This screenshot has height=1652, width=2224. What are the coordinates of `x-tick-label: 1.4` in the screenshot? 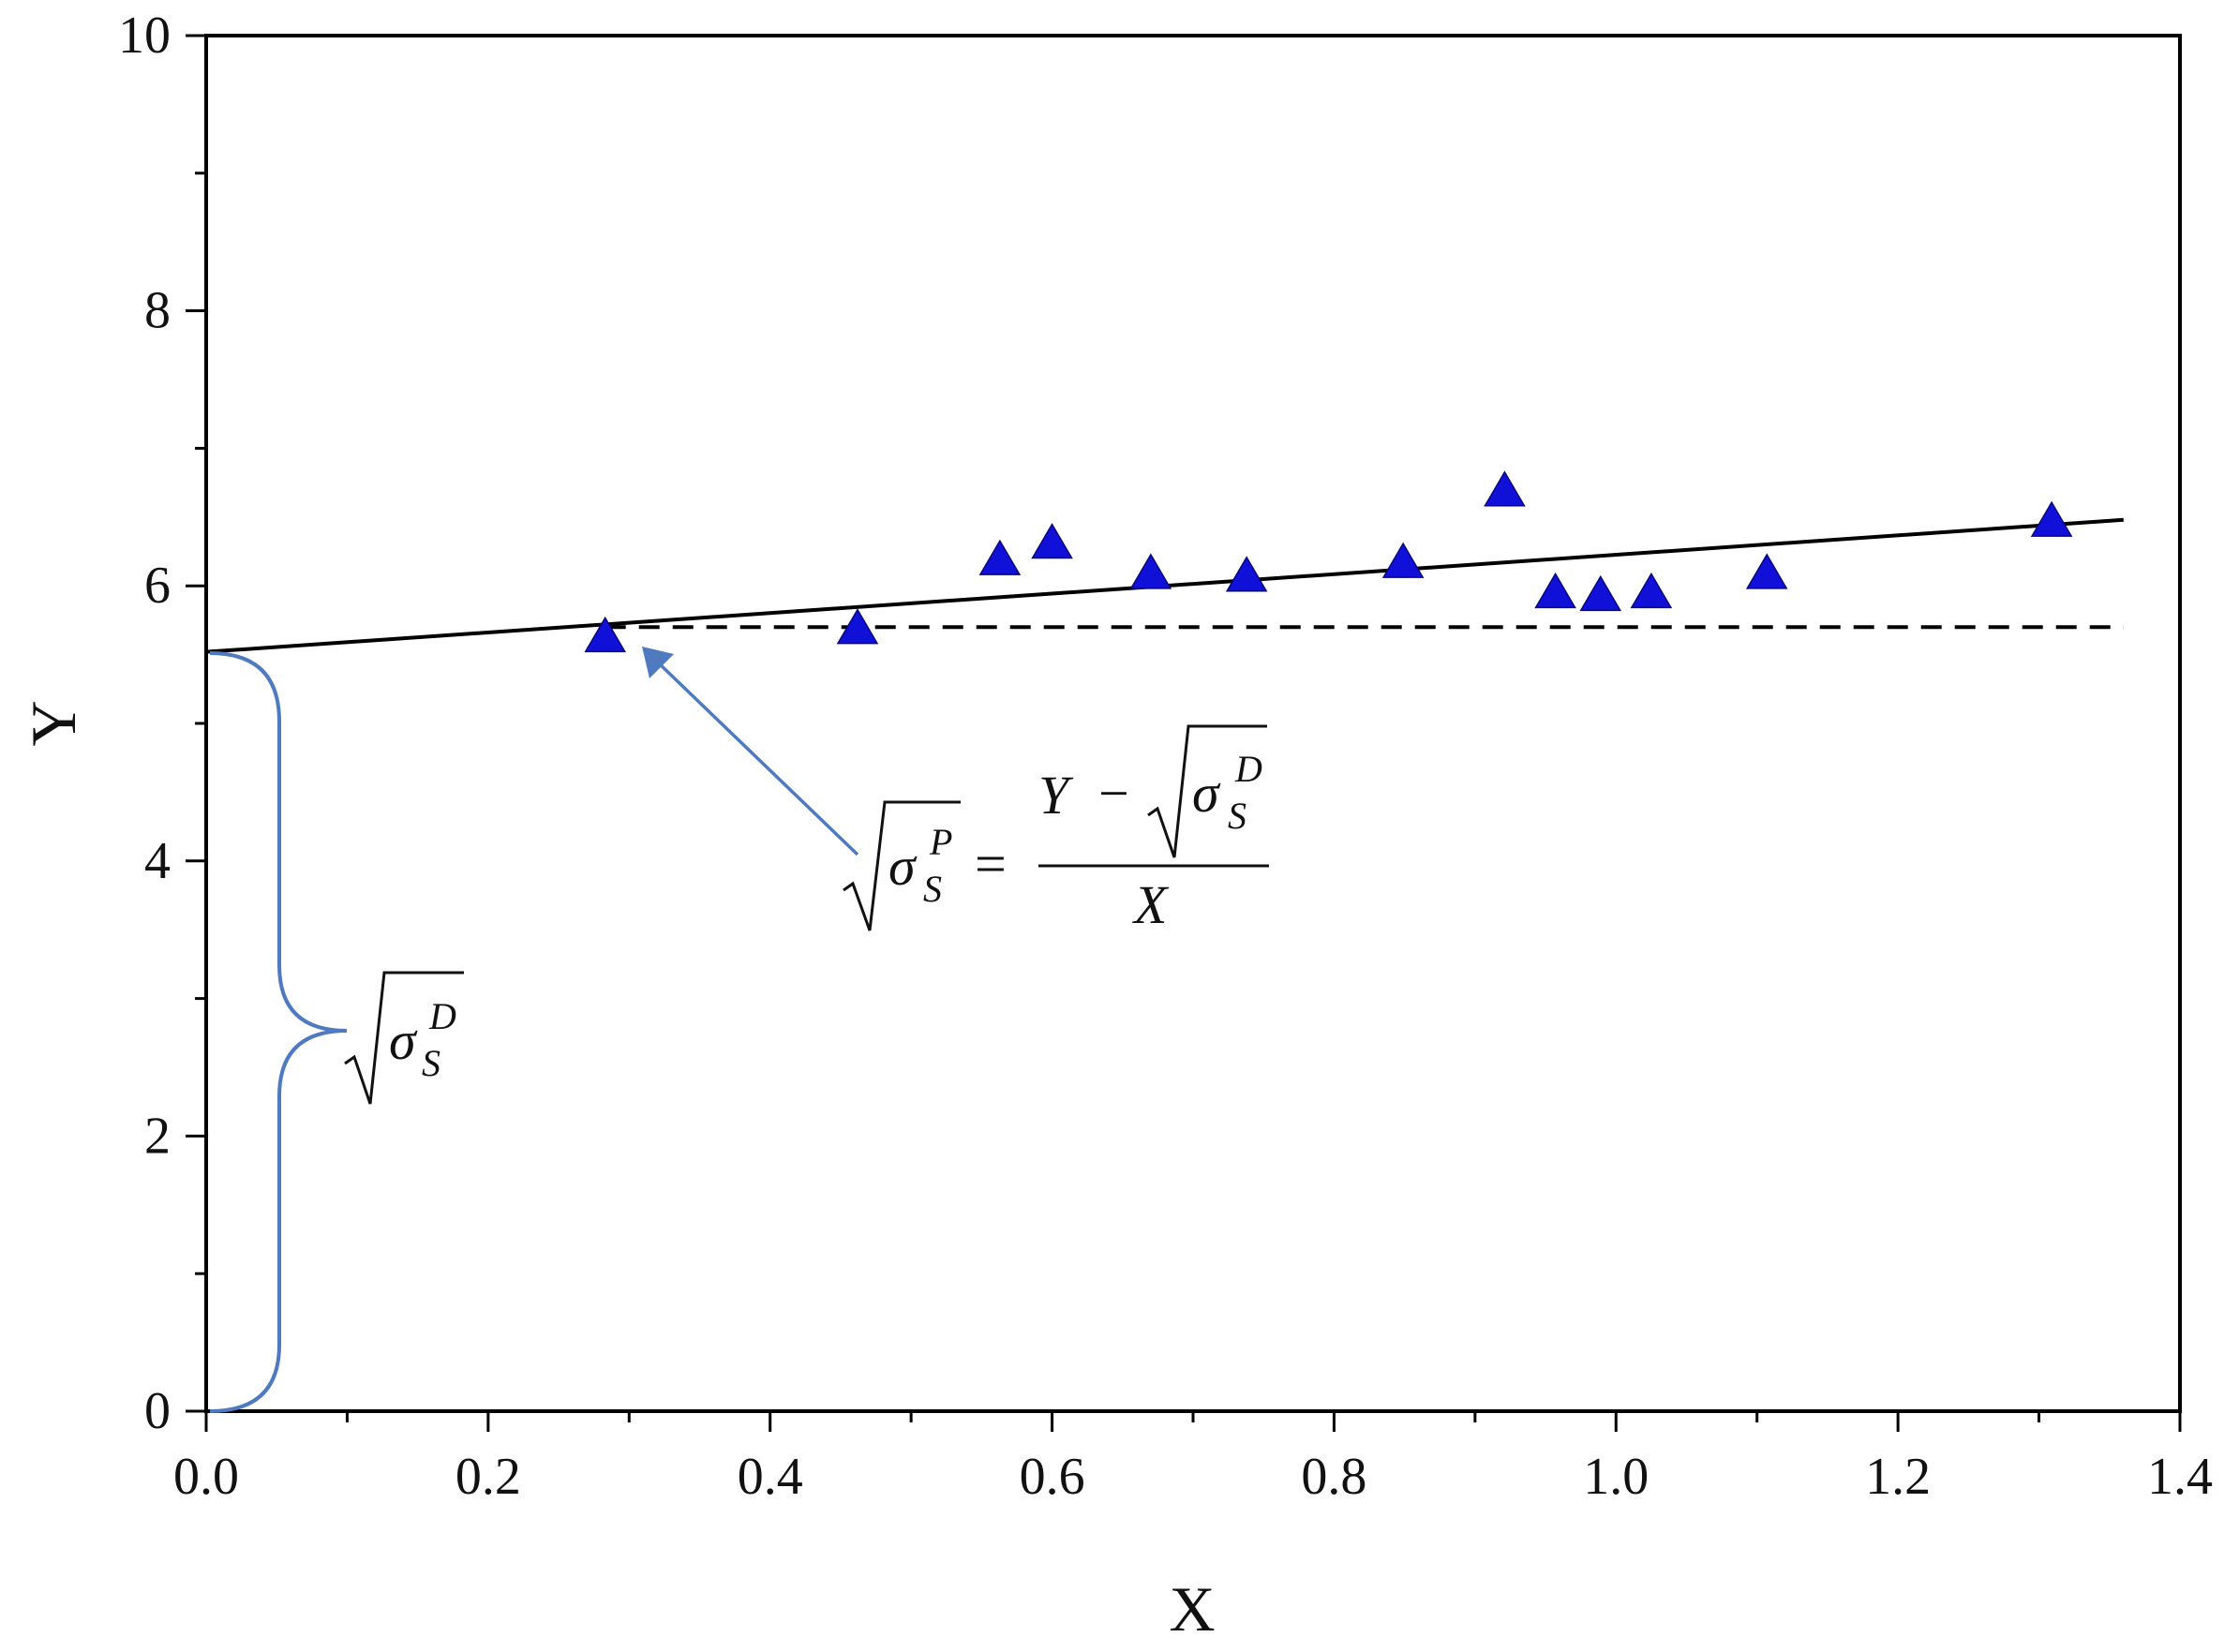 It's located at (2180, 1477).